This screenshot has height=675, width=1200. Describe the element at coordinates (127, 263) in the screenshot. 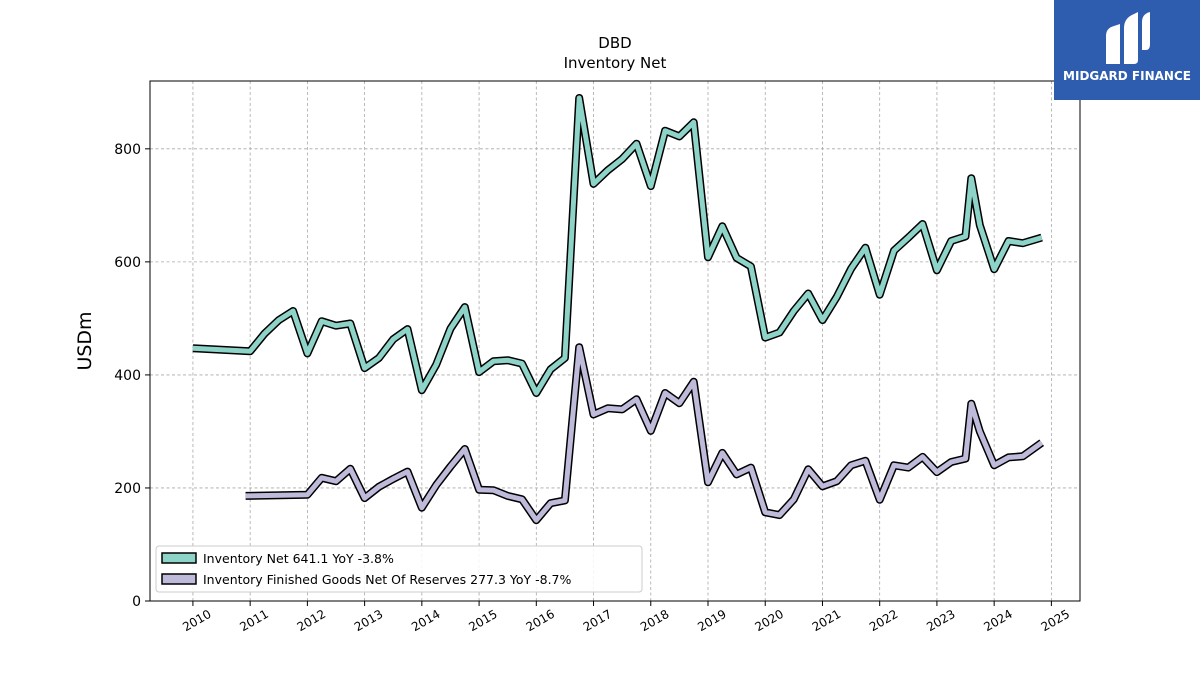

I see `y-tick-label: 600` at that location.